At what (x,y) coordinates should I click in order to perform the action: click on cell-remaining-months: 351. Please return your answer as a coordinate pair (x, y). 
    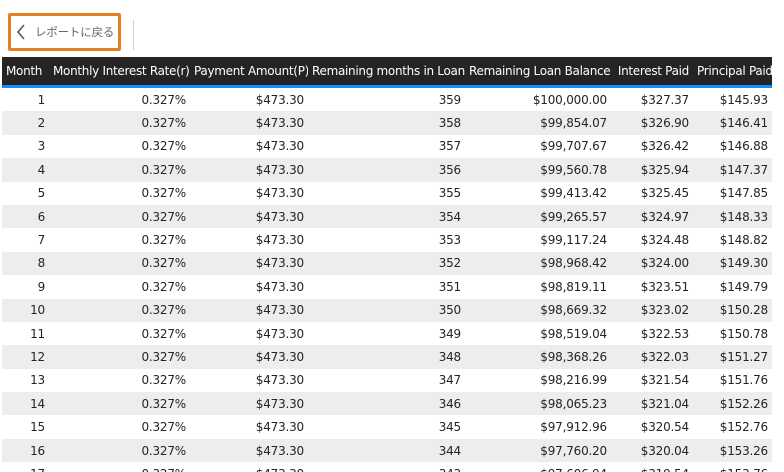
    Looking at the image, I should click on (386, 287).